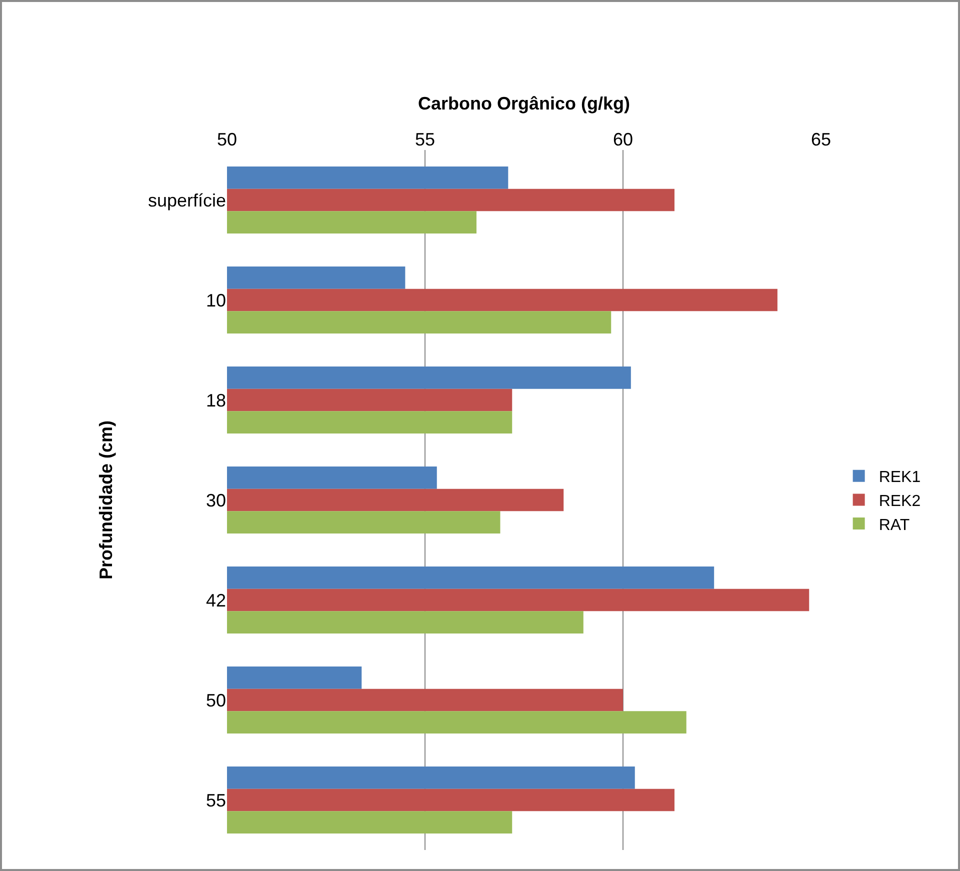 The width and height of the screenshot is (960, 871). What do you see at coordinates (899, 477) in the screenshot?
I see `legend-label: REK1` at bounding box center [899, 477].